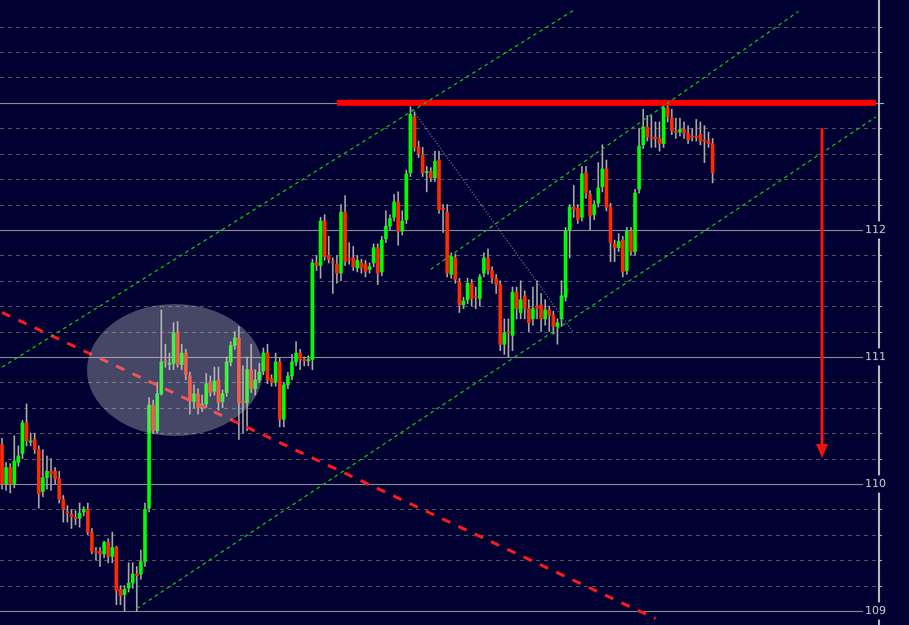 This screenshot has height=625, width=909. Describe the element at coordinates (875, 356) in the screenshot. I see `y-tick-label: 111` at that location.